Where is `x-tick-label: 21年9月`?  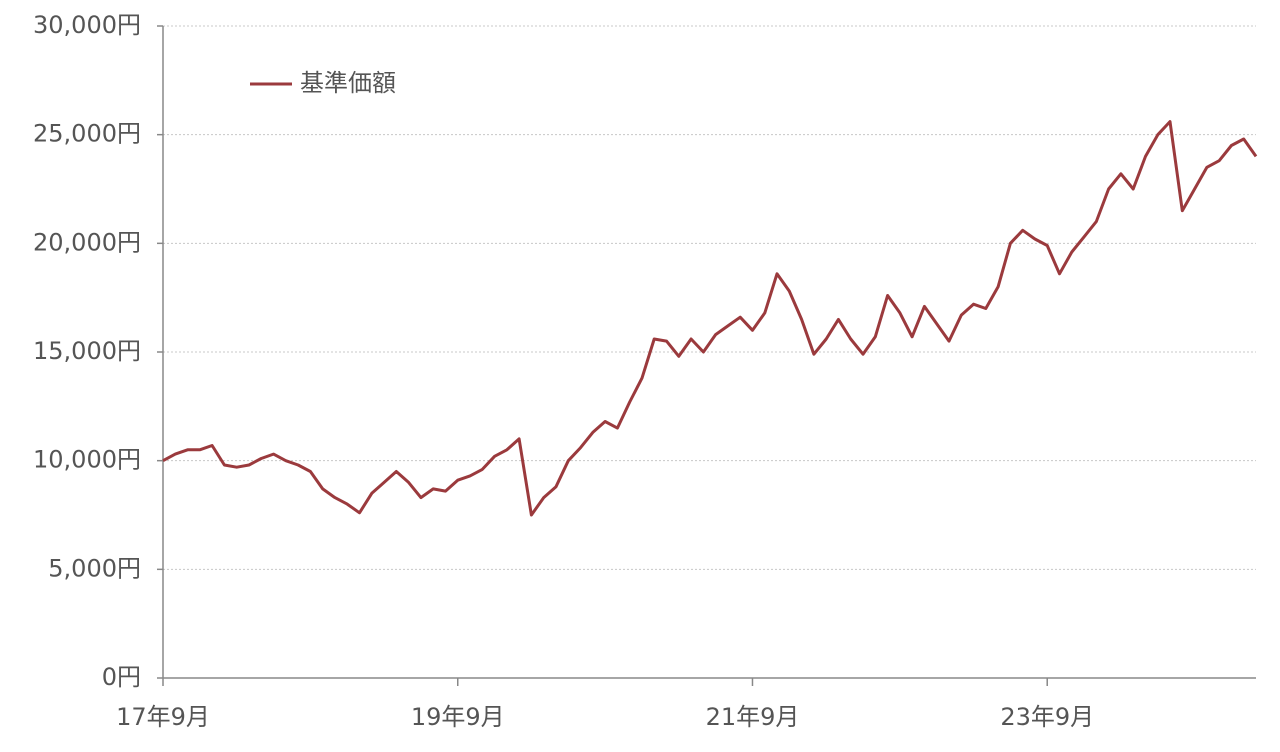
x-tick-label: 21年9月 is located at coordinates (753, 717).